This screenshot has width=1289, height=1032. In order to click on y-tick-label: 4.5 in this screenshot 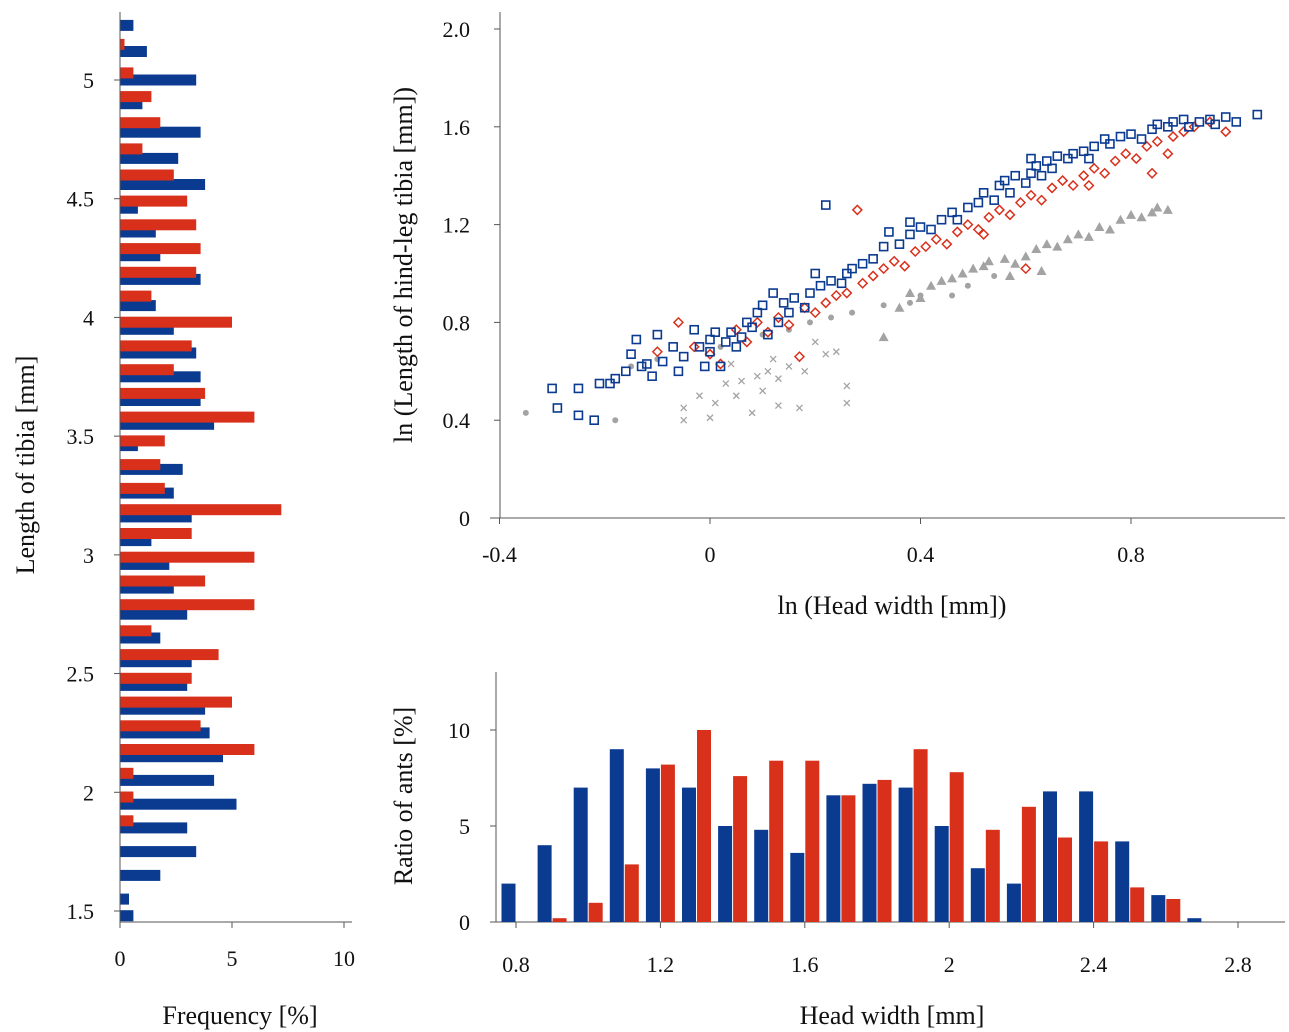, I will do `click(81, 199)`.